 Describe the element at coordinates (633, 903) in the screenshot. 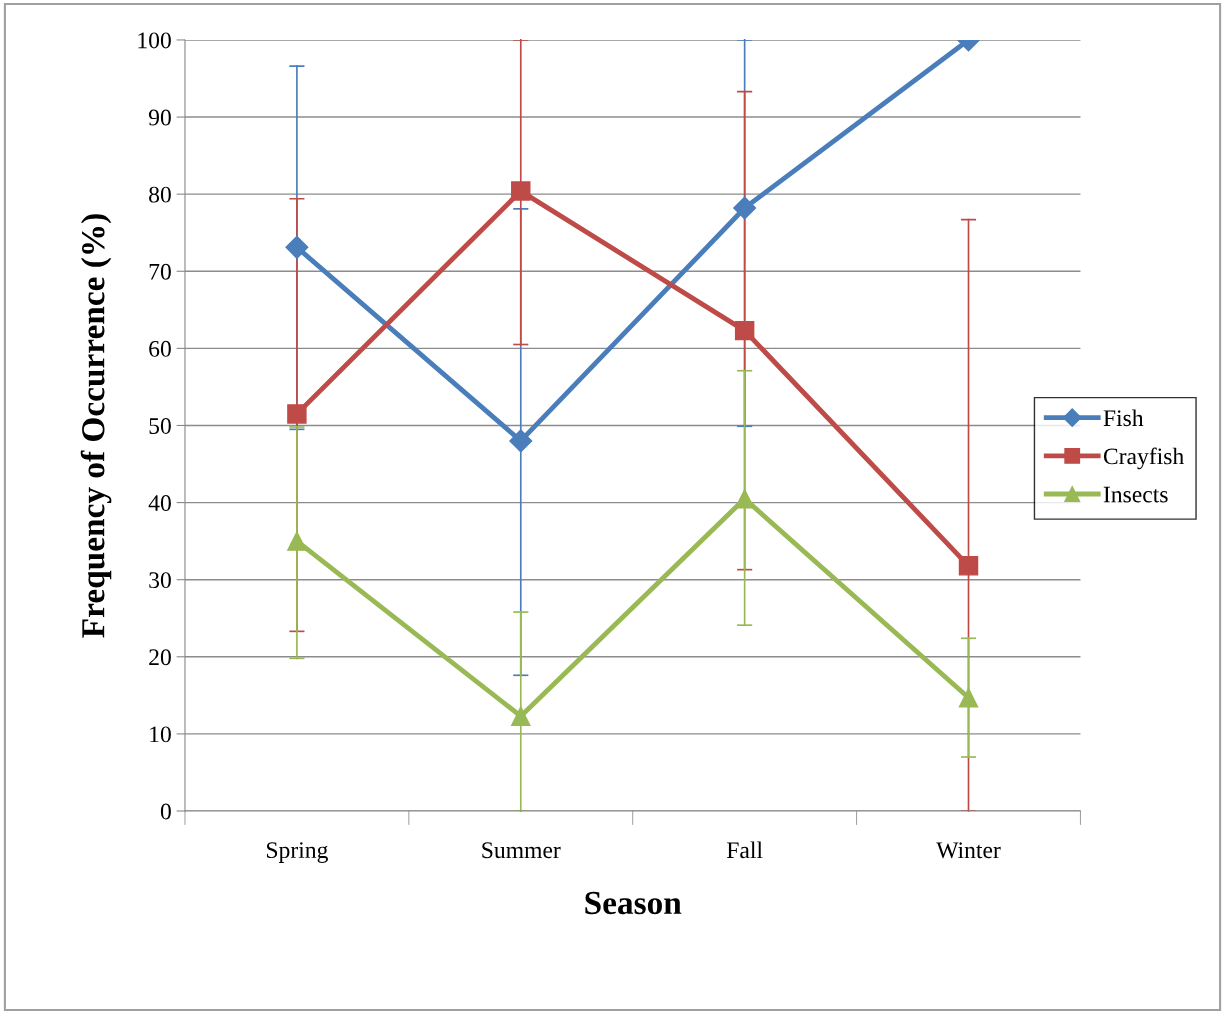

I see `x-axis-title: Season` at that location.